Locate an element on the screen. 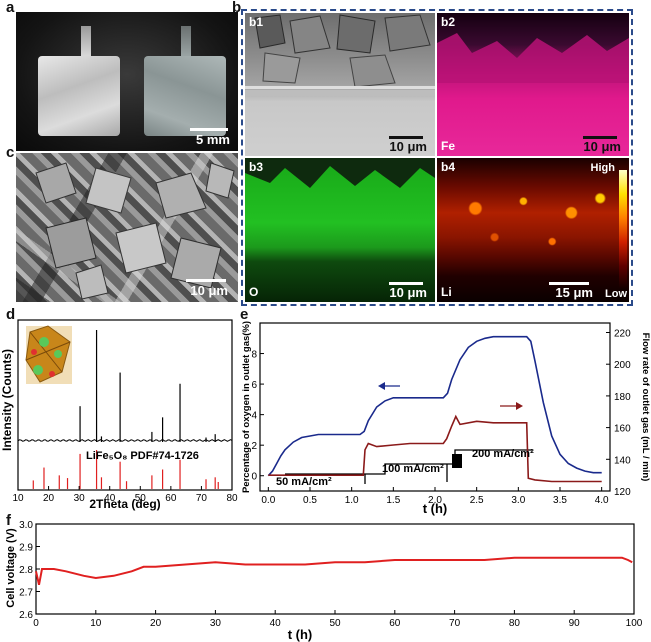  panel-a-scalebar is located at coordinates (209, 129).